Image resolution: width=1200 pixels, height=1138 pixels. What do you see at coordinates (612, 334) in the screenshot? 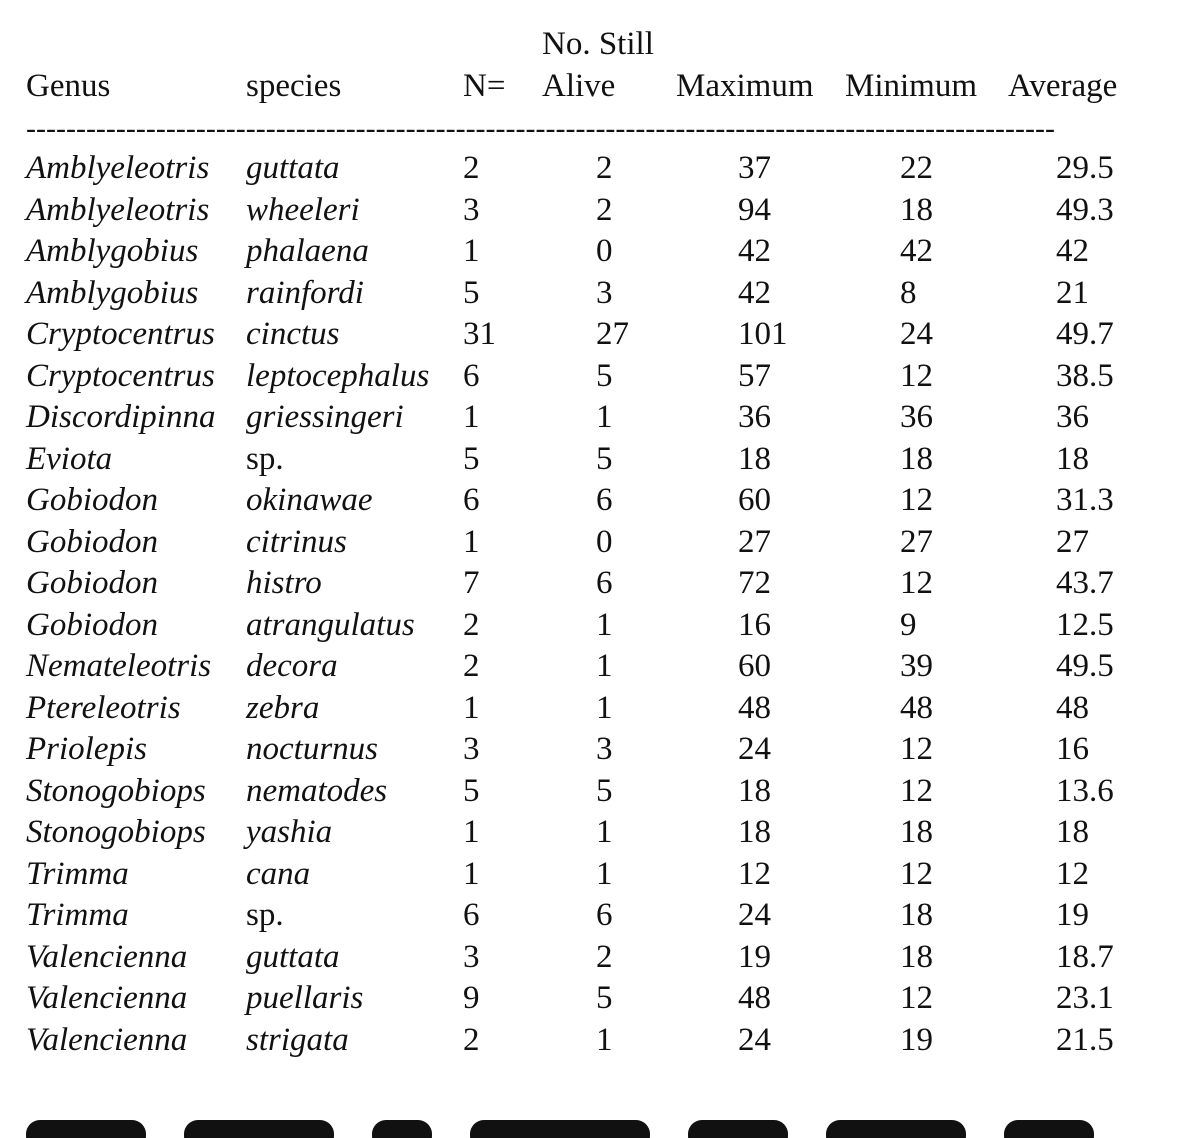
I see `cell-alive: 27` at bounding box center [612, 334].